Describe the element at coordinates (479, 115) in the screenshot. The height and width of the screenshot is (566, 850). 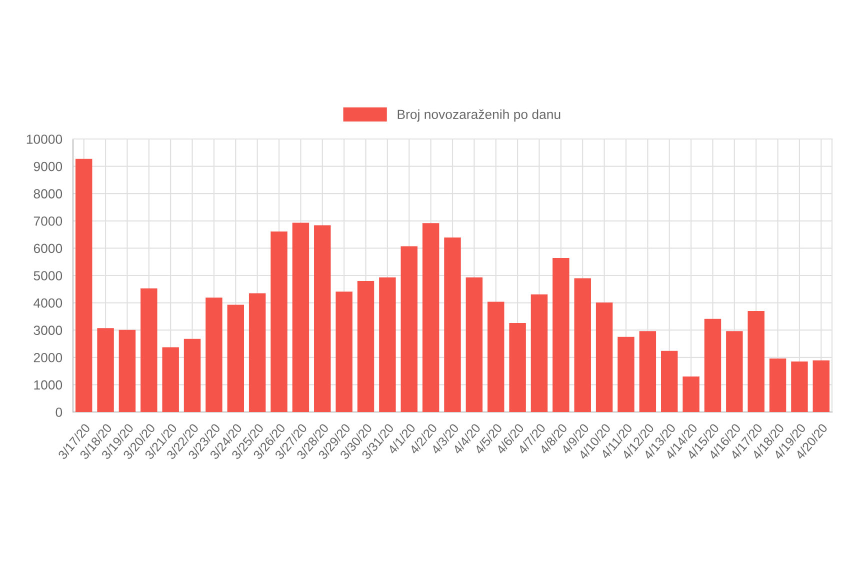
I see `legend-label: Broj novozaraženih po danu` at that location.